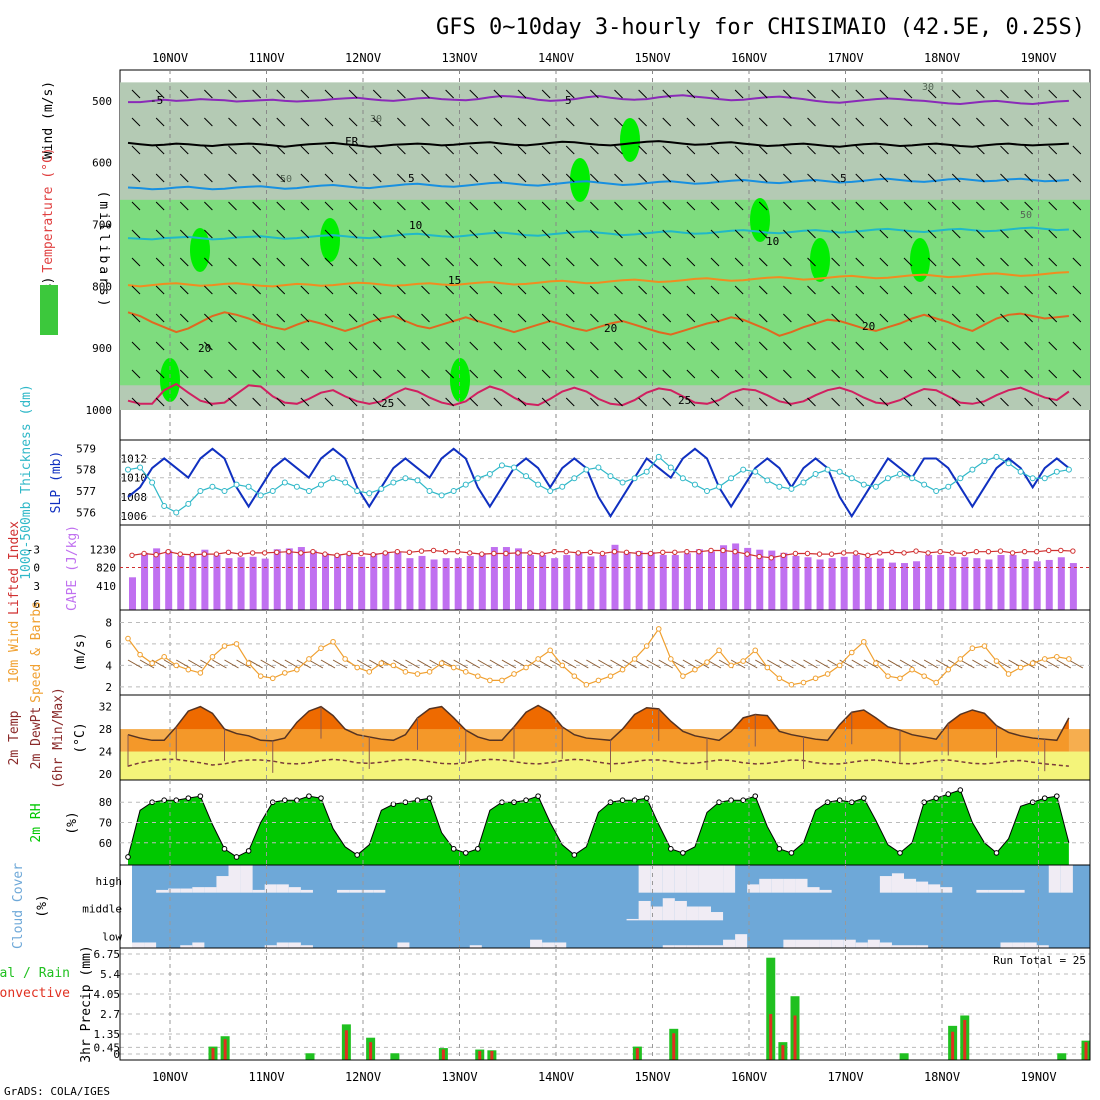  I want to click on rh-tick: 70, so click(105, 823).